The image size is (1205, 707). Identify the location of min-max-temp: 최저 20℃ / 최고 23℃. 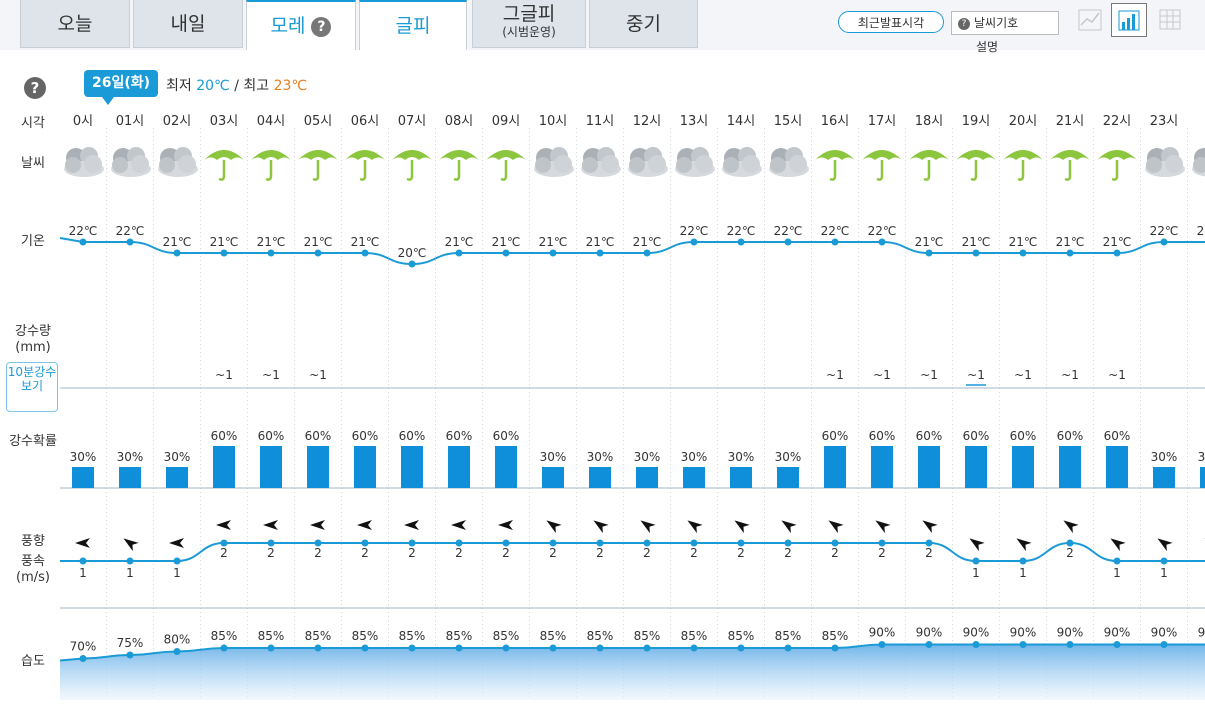
(236, 85).